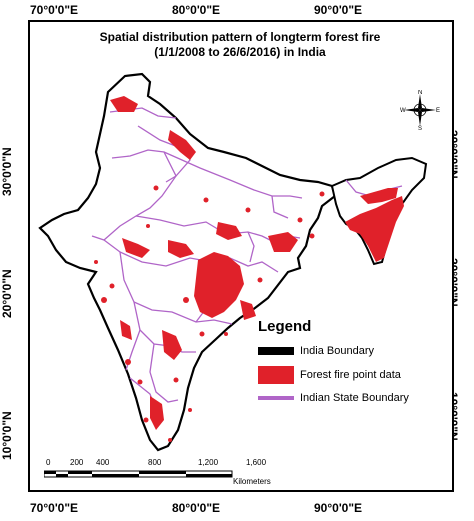 This screenshot has width=474, height=521. What do you see at coordinates (103, 462) in the screenshot?
I see `scale-tick-400: 400` at bounding box center [103, 462].